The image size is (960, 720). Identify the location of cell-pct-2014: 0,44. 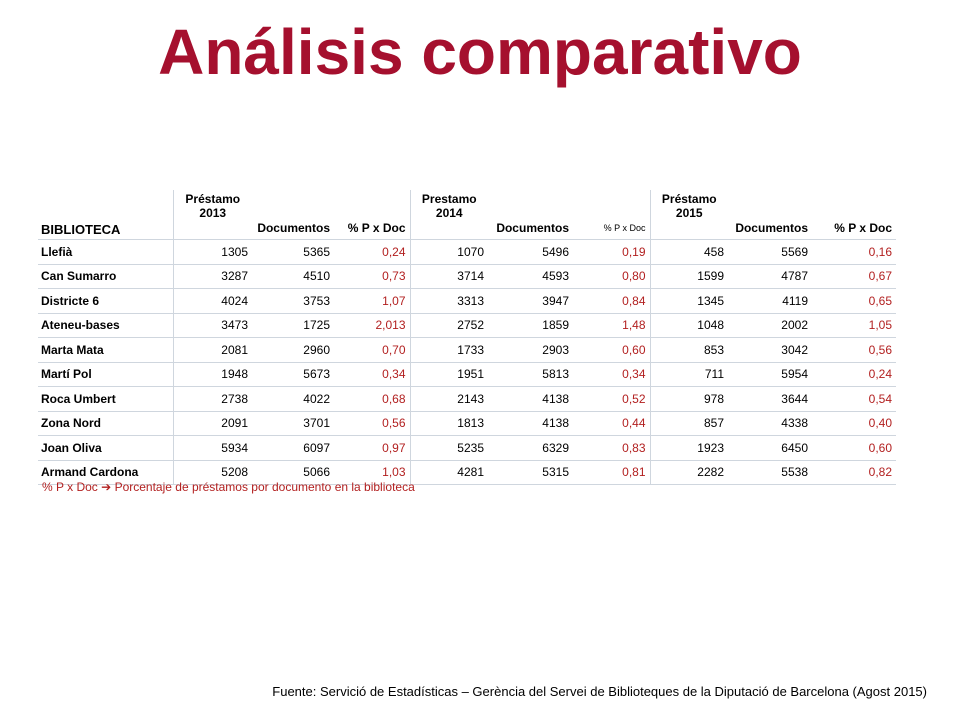
(612, 423).